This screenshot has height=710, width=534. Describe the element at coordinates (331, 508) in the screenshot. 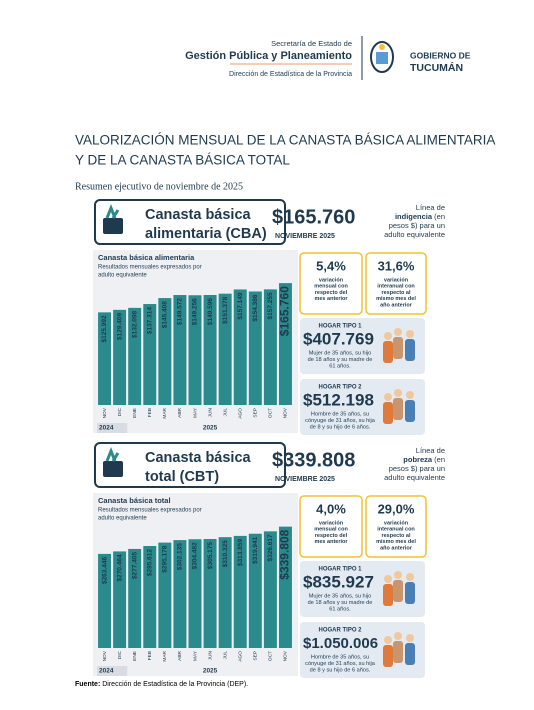

I see `stat-value: 4,0%` at that location.